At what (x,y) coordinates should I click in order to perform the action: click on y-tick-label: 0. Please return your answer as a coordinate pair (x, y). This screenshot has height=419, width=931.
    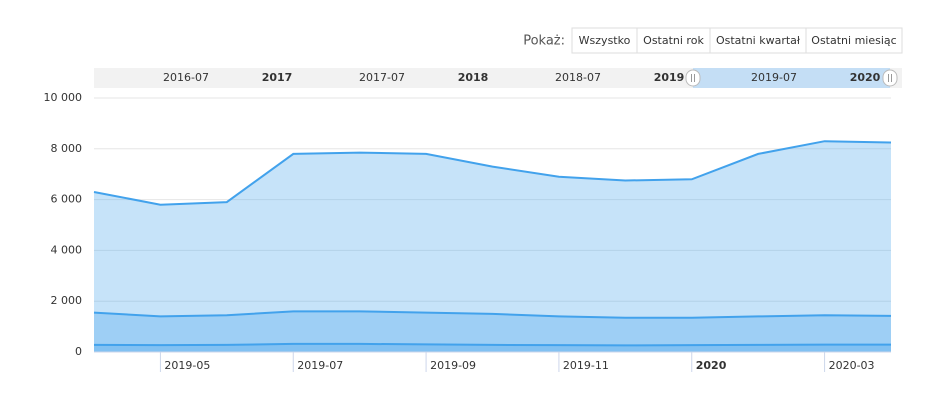
    Looking at the image, I should click on (78, 351).